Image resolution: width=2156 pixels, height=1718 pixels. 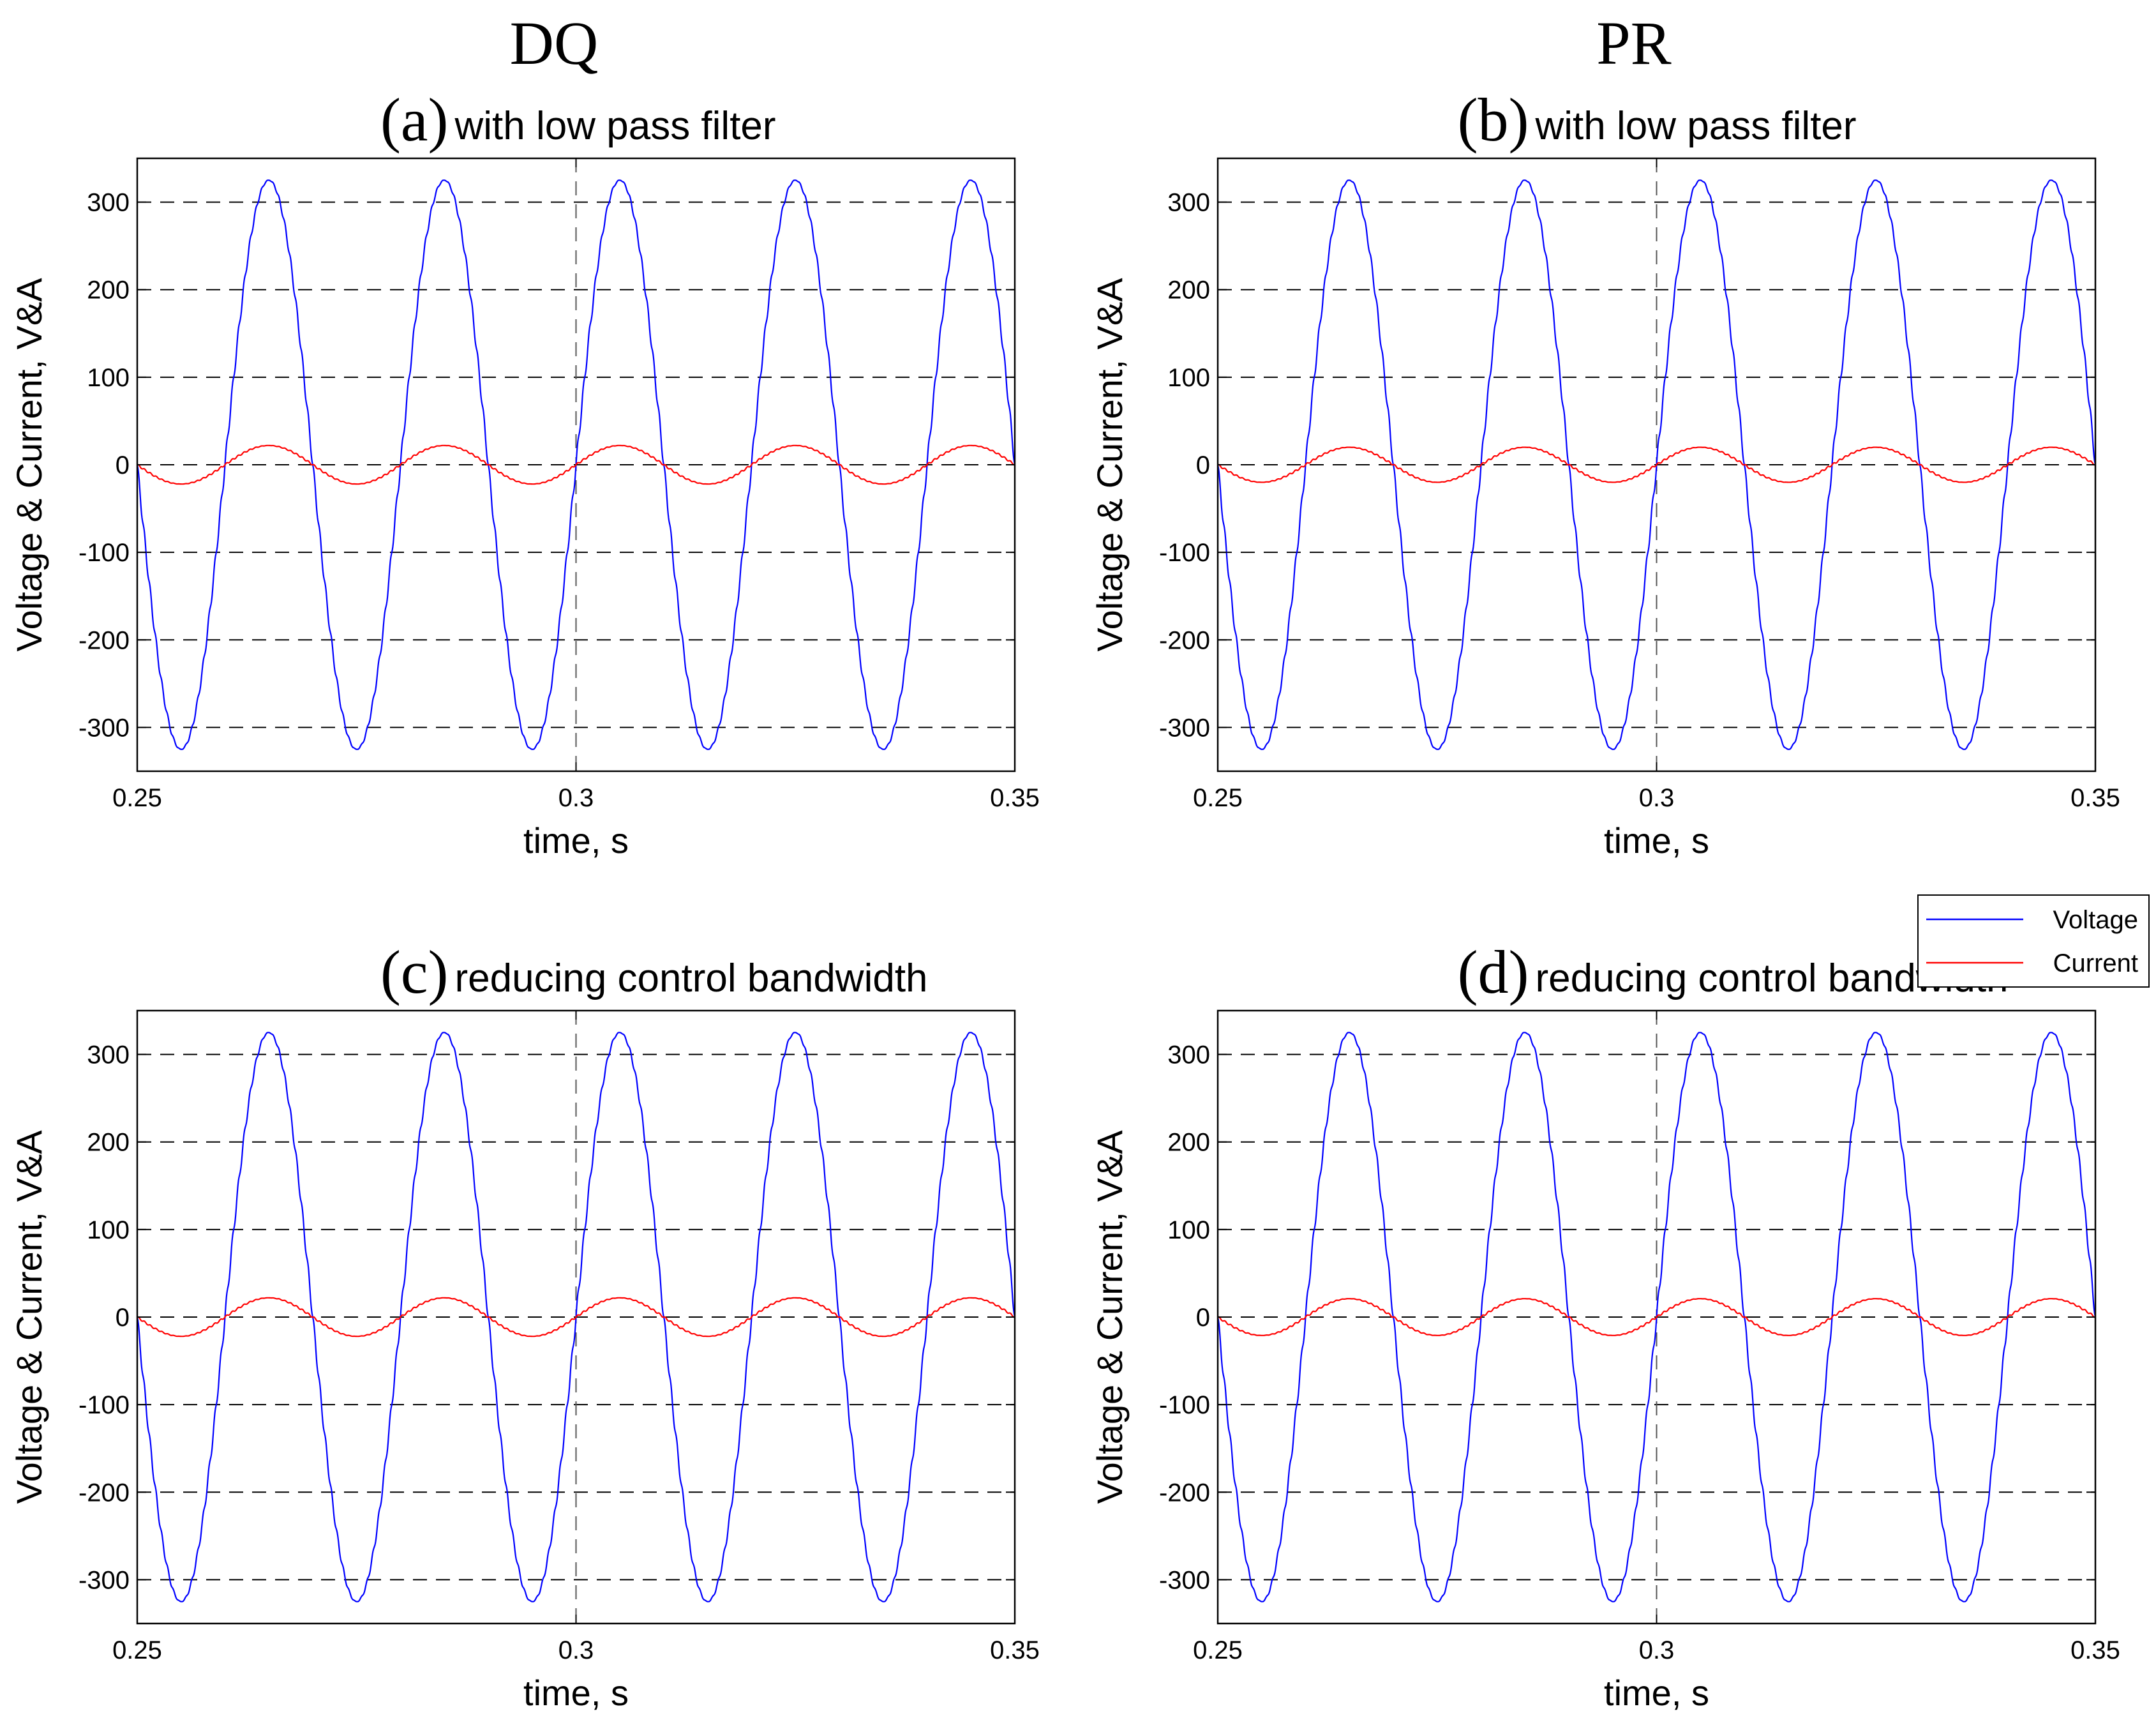 I want to click on panel-label: (d), so click(x=1493, y=972).